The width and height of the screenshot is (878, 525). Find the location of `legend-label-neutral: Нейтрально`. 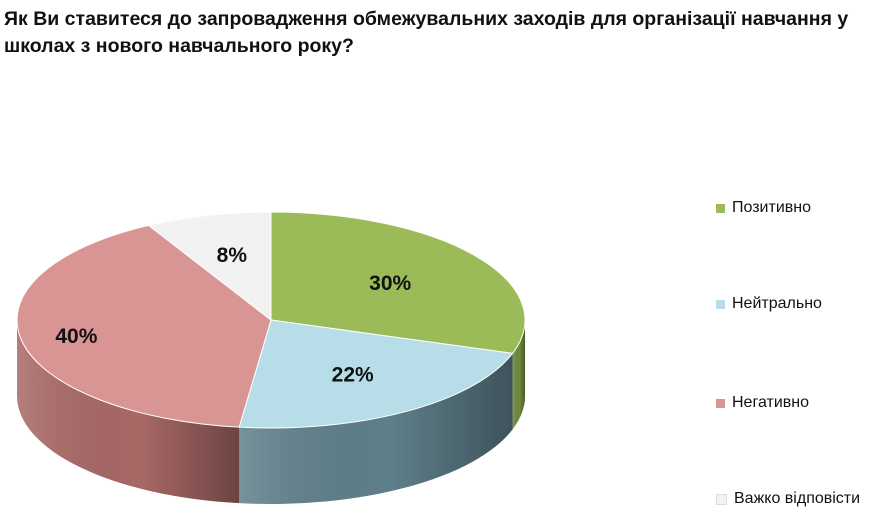

legend-label-neutral: Нейтрально is located at coordinates (777, 303).